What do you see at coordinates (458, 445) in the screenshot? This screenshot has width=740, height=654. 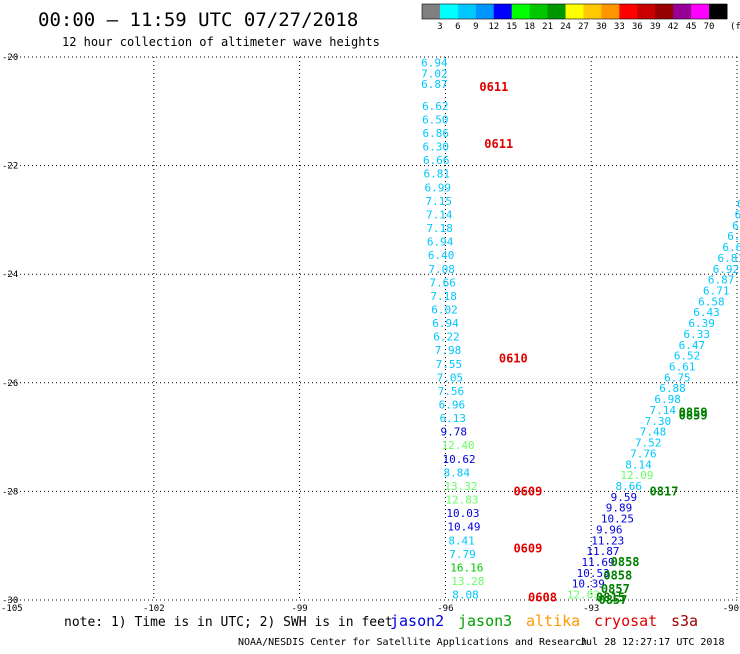 I see `wave-height-value: 12.40` at bounding box center [458, 445].